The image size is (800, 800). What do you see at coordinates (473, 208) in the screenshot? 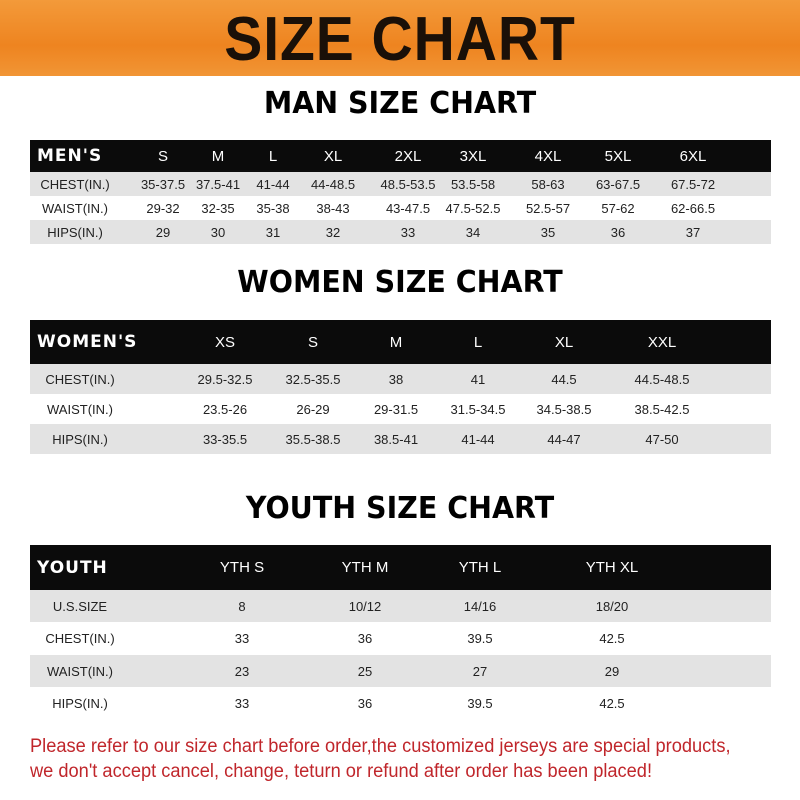
I see `table-cell: 47.5-52.5` at bounding box center [473, 208].